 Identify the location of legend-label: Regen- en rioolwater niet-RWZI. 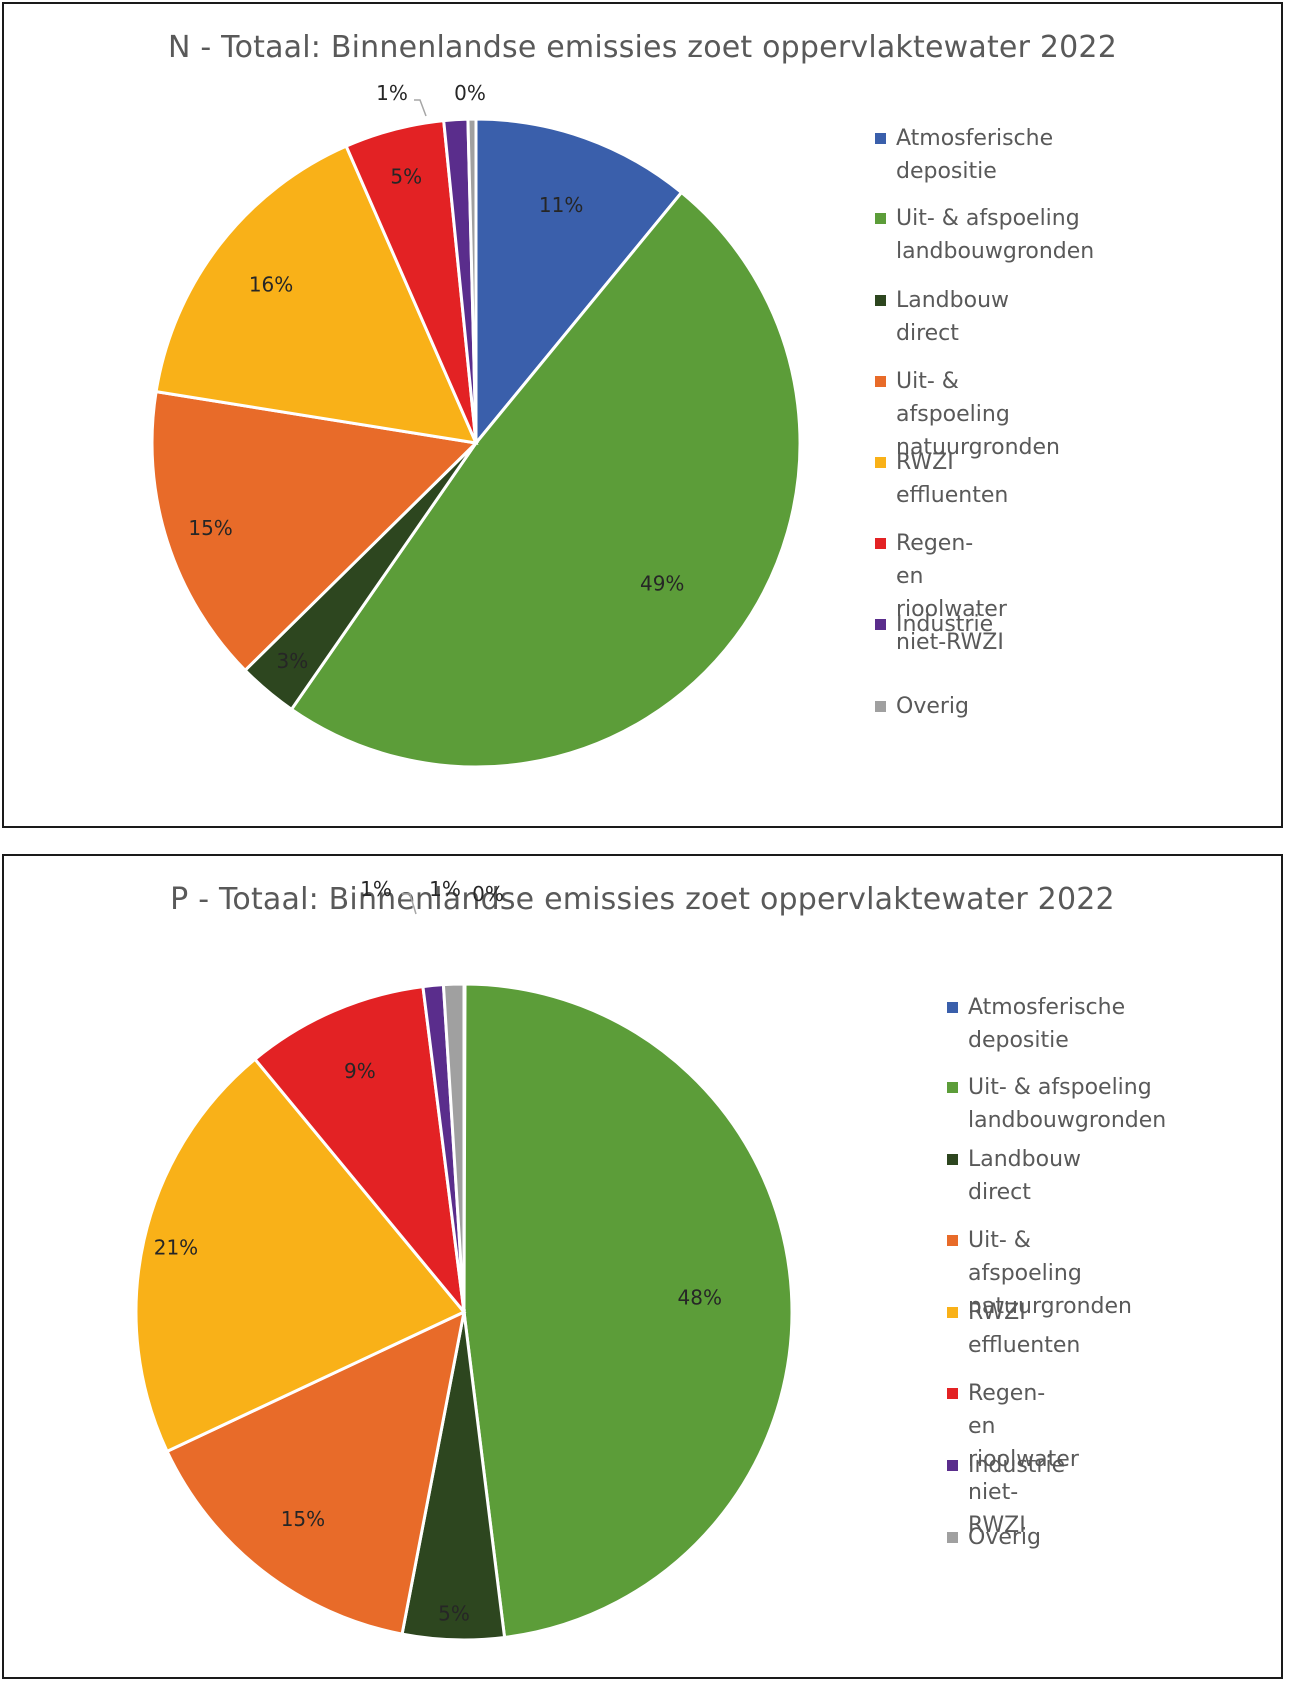
(951, 593).